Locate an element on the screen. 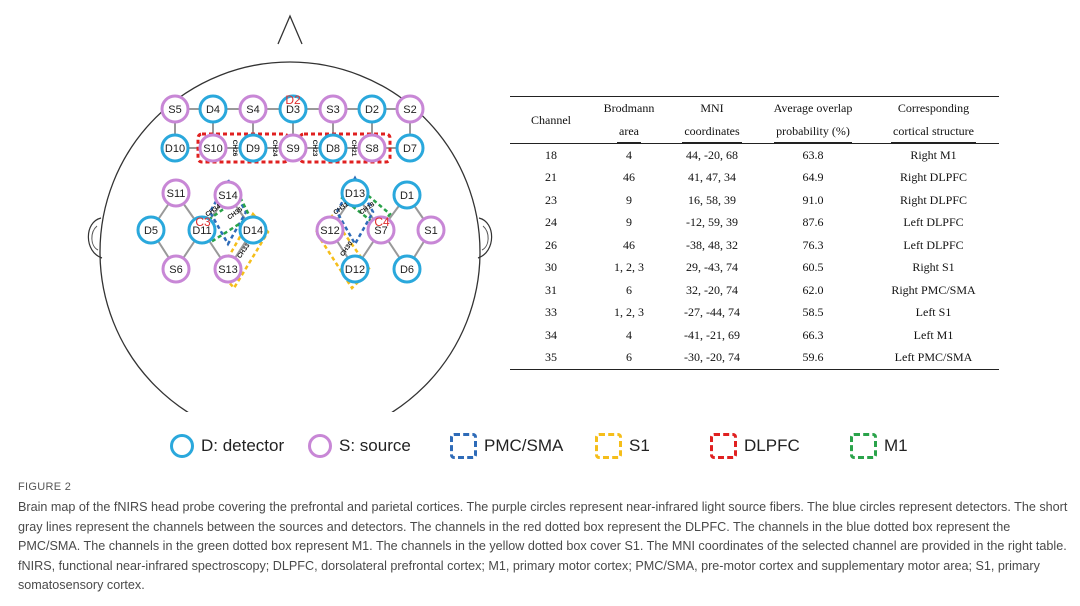 The image size is (1080, 606). header-average-overlap: Average overlap probability (%) is located at coordinates (813, 120).